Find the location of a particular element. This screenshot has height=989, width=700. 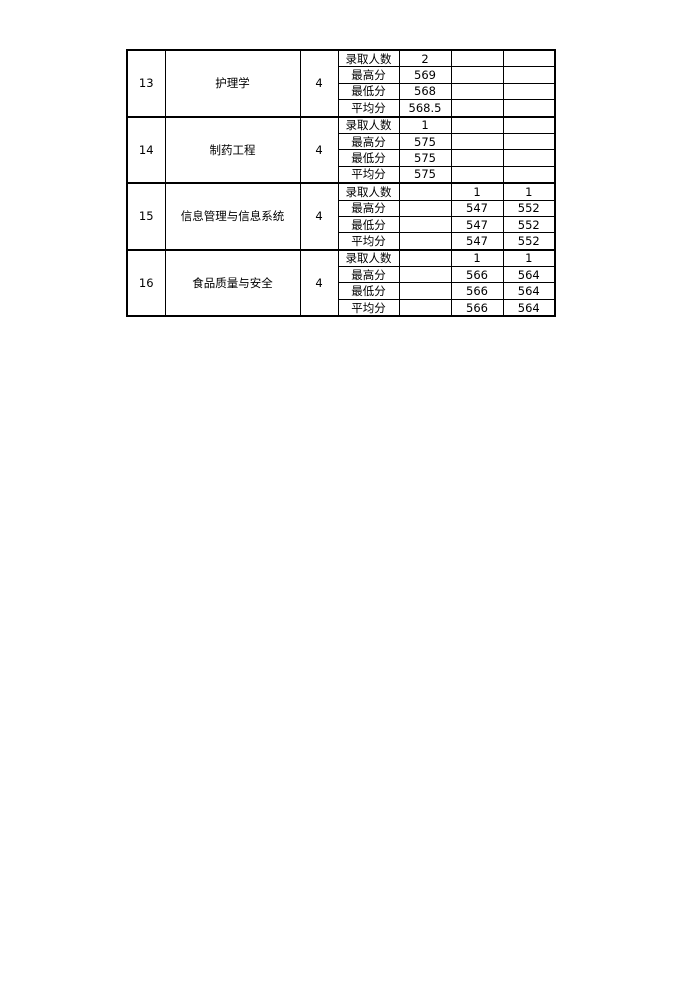

score-cell: 569 is located at coordinates (425, 75).